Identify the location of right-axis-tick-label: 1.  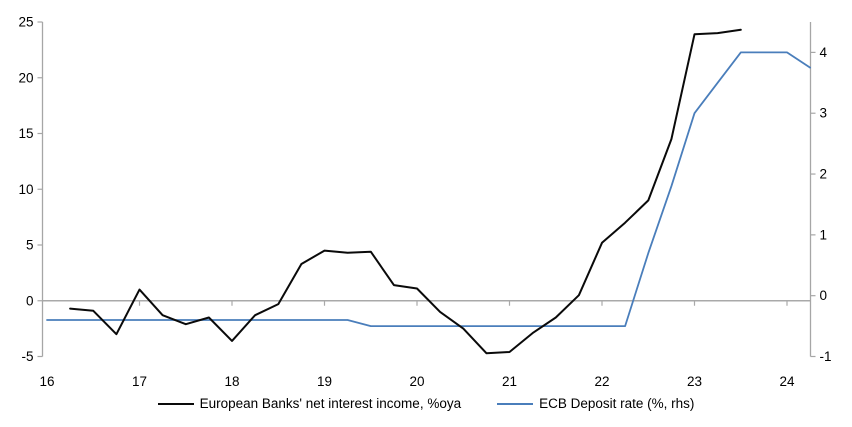
(824, 234).